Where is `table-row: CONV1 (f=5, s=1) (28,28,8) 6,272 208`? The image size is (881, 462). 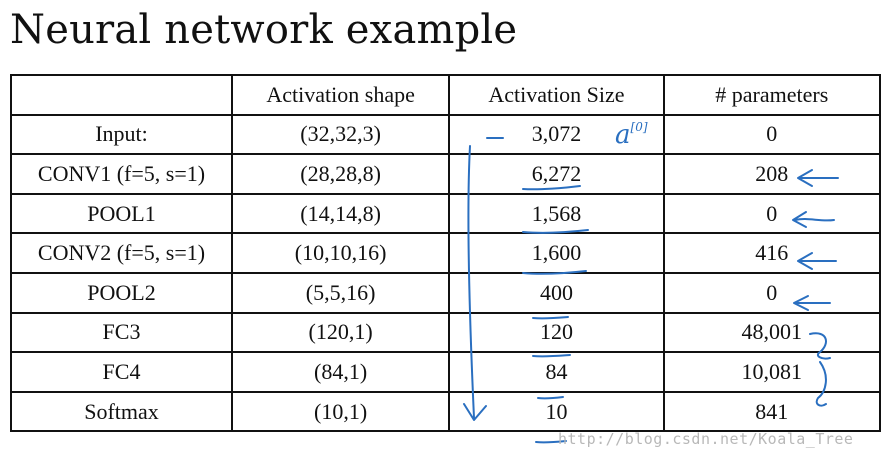
table-row: CONV1 (f=5, s=1) (28,28,8) 6,272 208 is located at coordinates (445, 174).